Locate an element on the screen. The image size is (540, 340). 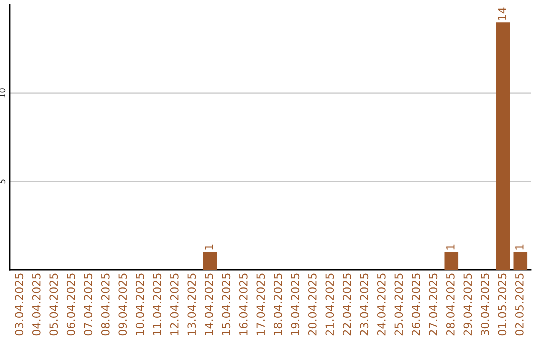
x-tick-label: 22.04.2025 is located at coordinates (347, 305).